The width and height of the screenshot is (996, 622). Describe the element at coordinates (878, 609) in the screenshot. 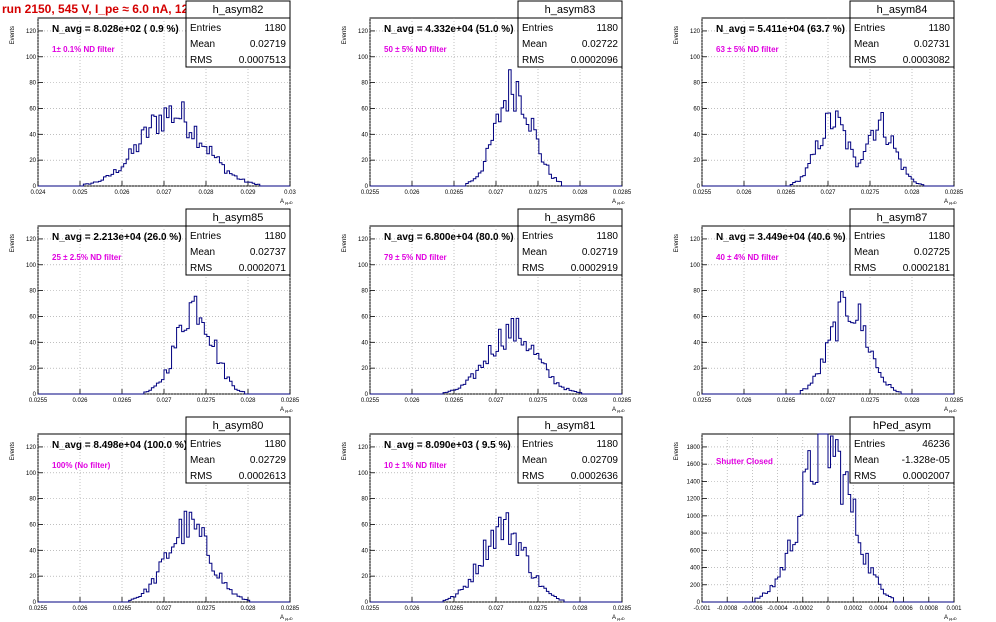

I see `x-tick-label: 0.0004` at that location.